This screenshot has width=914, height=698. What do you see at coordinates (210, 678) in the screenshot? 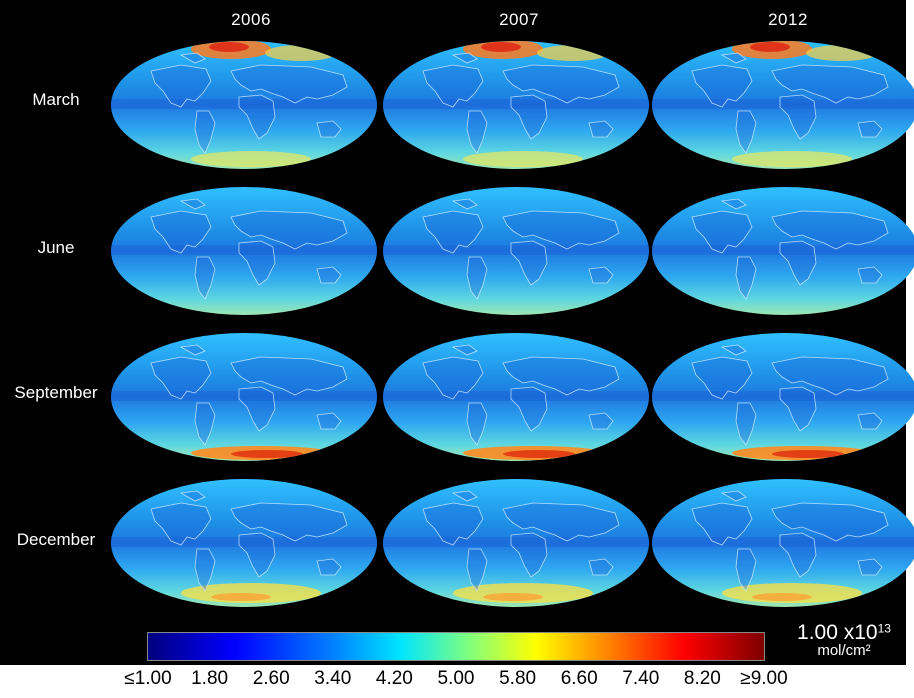
I see `scale-tick: 1.80` at bounding box center [210, 678].